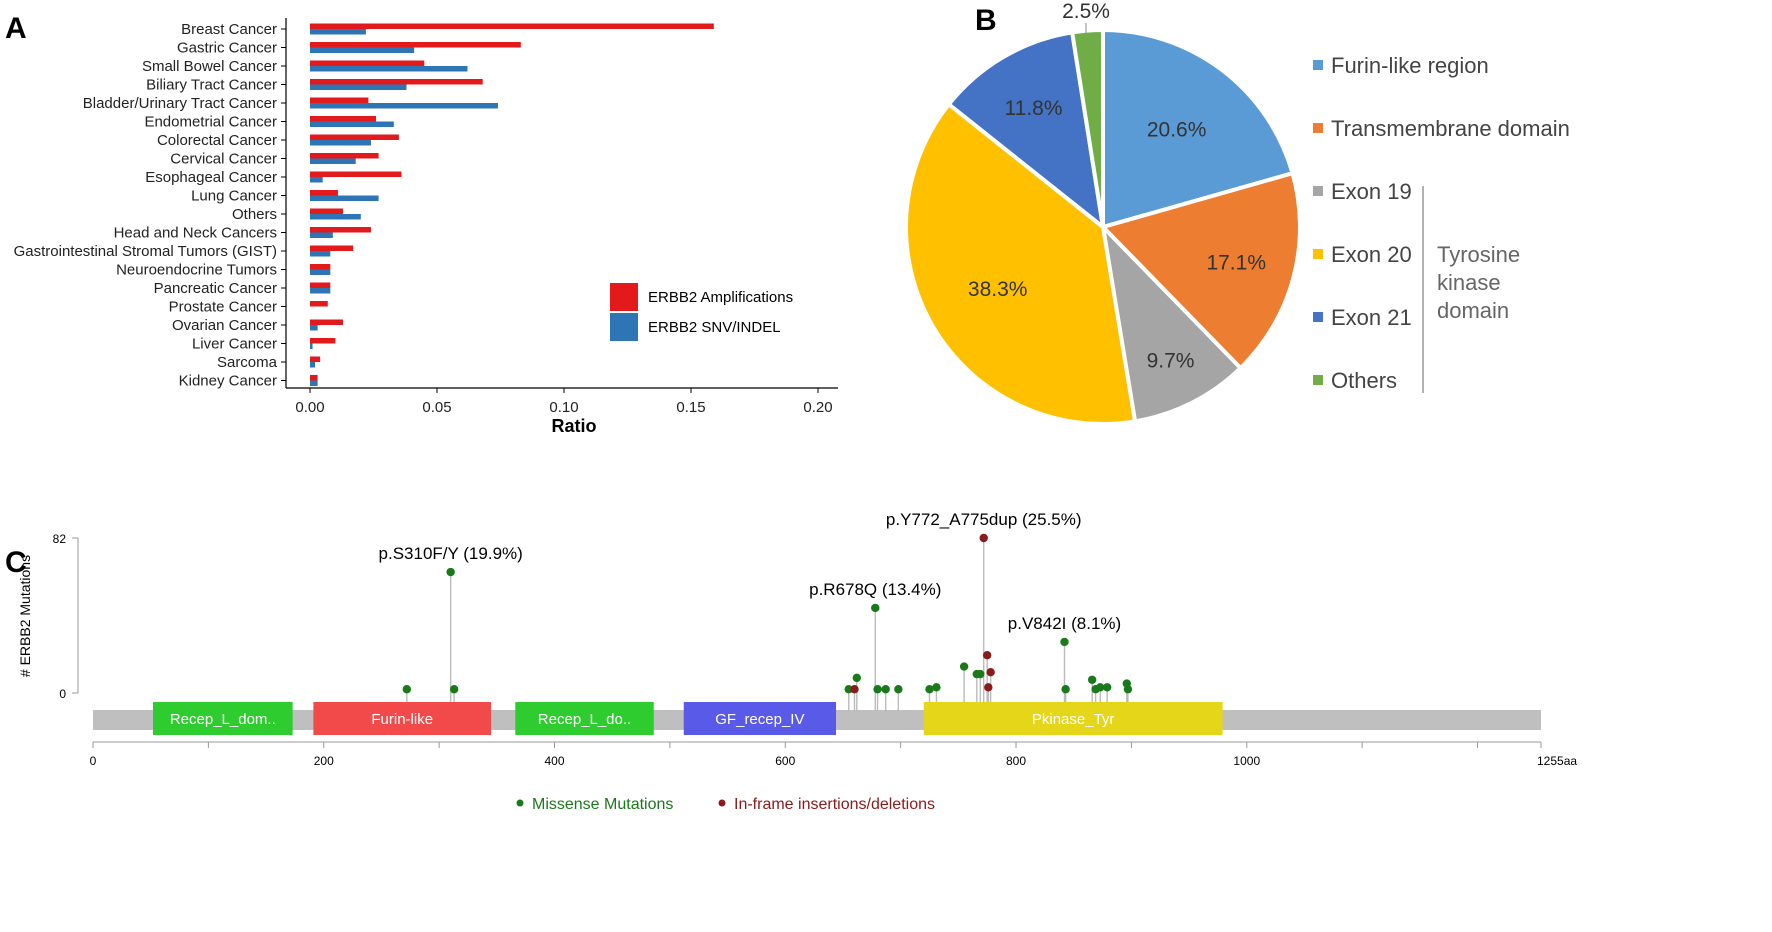 The height and width of the screenshot is (932, 1772). What do you see at coordinates (720, 297) in the screenshot?
I see `legend-label-erbb2-amplifications: ERBB2 Amplifications` at bounding box center [720, 297].